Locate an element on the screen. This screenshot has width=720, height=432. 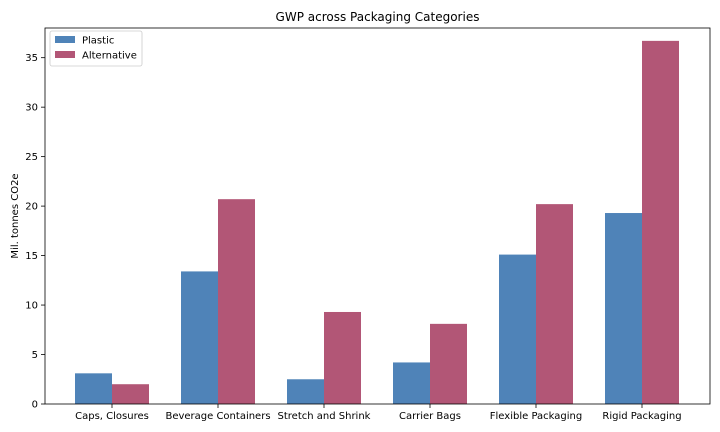
x-tick-label-flexible-packaging: Flexible Packaging is located at coordinates (536, 416).